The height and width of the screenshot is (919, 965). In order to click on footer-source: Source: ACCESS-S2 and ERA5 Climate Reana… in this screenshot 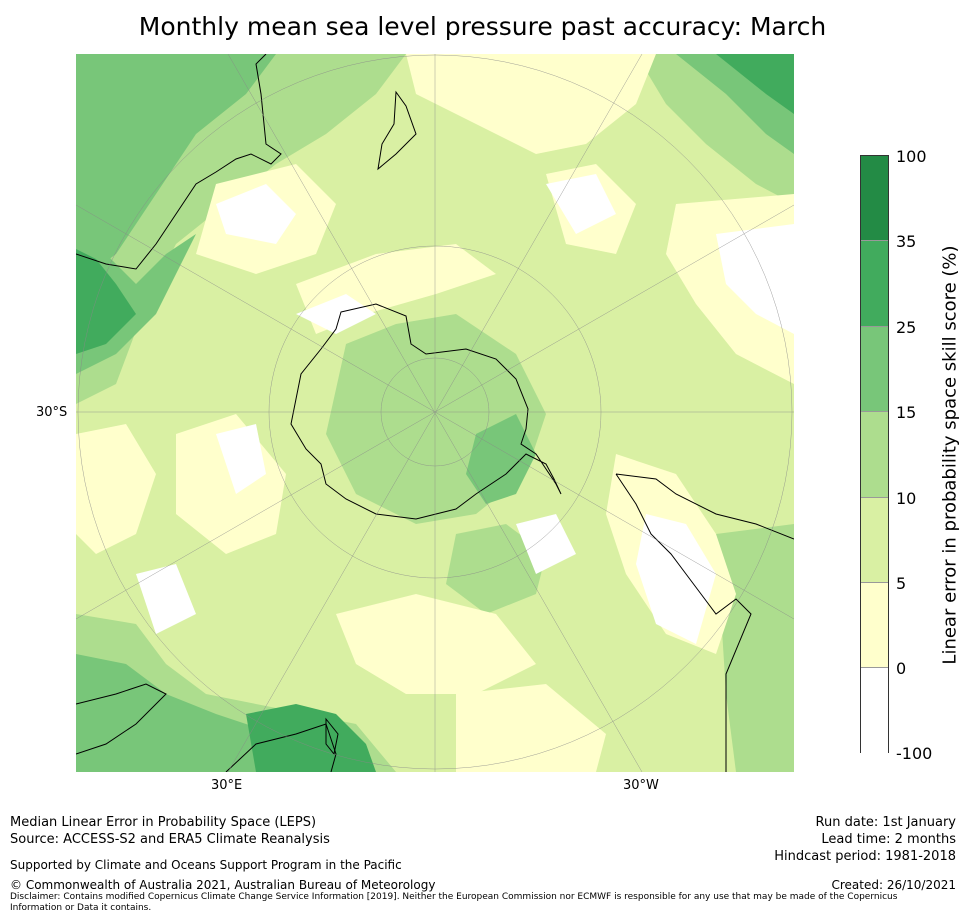, I will do `click(170, 839)`.